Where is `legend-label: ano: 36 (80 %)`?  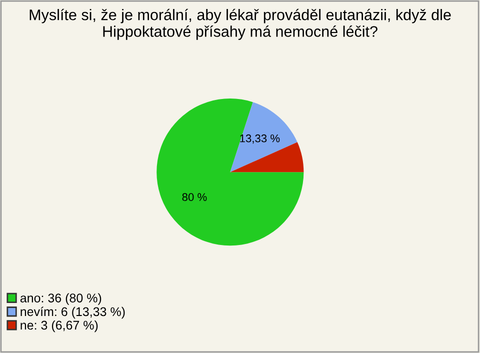 legend-label: ano: 36 (80 %) is located at coordinates (61, 299).